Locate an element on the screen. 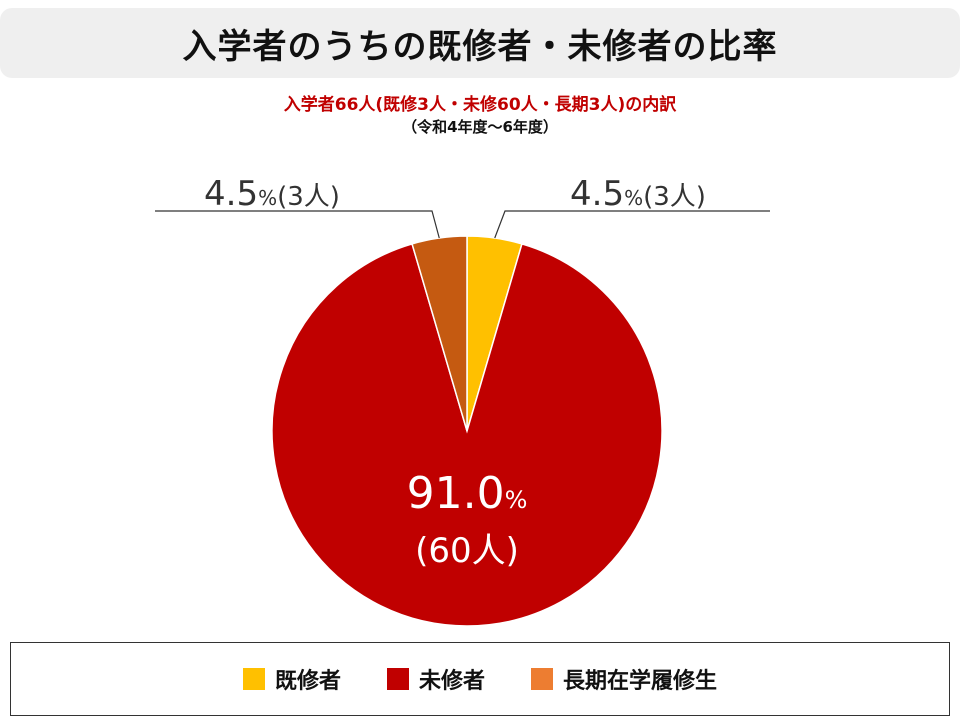 The image size is (960, 720). legend: 既修者 未修者 長期在学履修生 is located at coordinates (480, 679).